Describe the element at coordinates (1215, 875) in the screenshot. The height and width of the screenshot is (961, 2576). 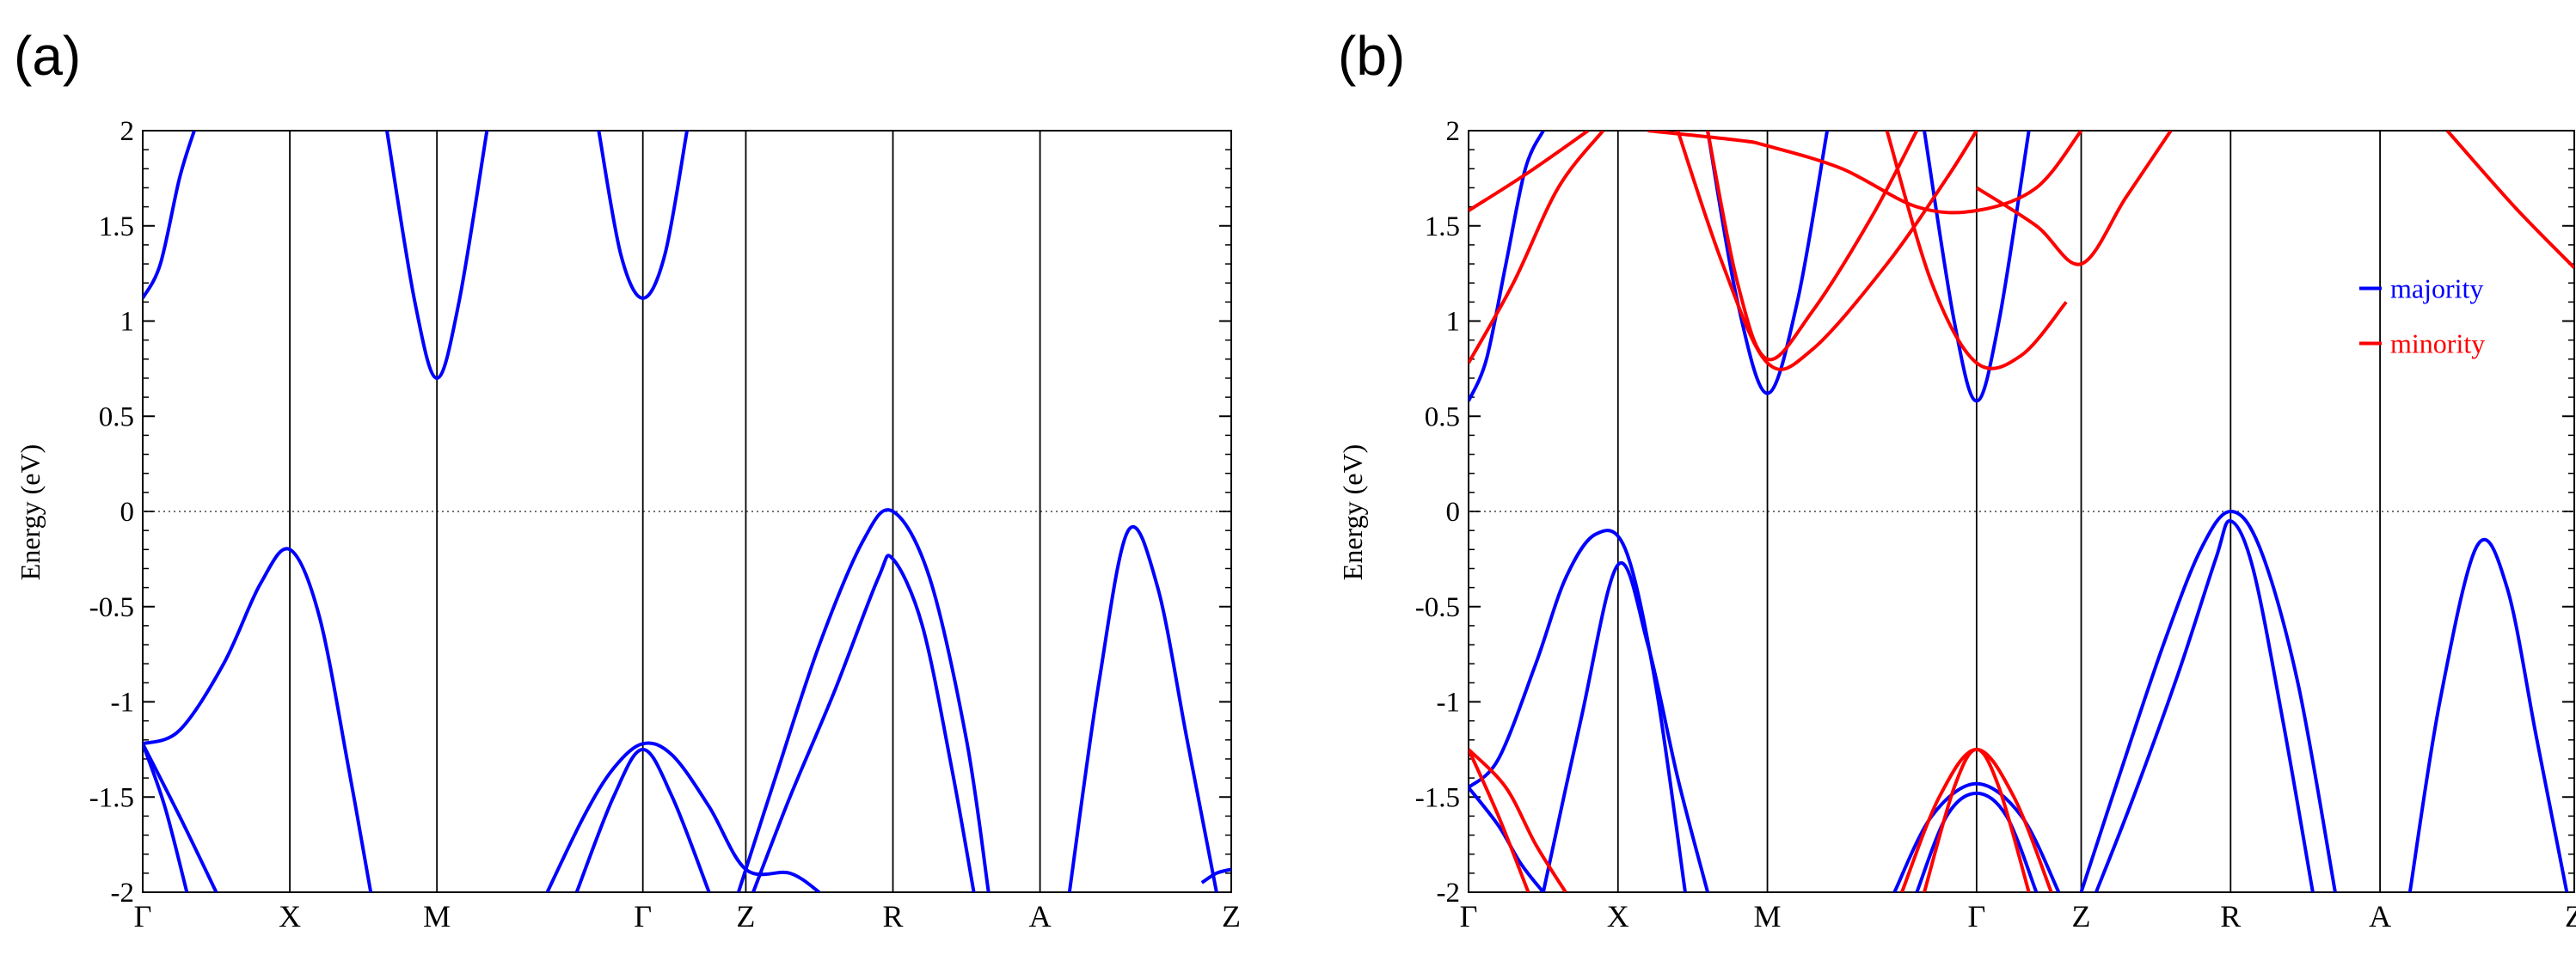
I see `band-v9` at that location.